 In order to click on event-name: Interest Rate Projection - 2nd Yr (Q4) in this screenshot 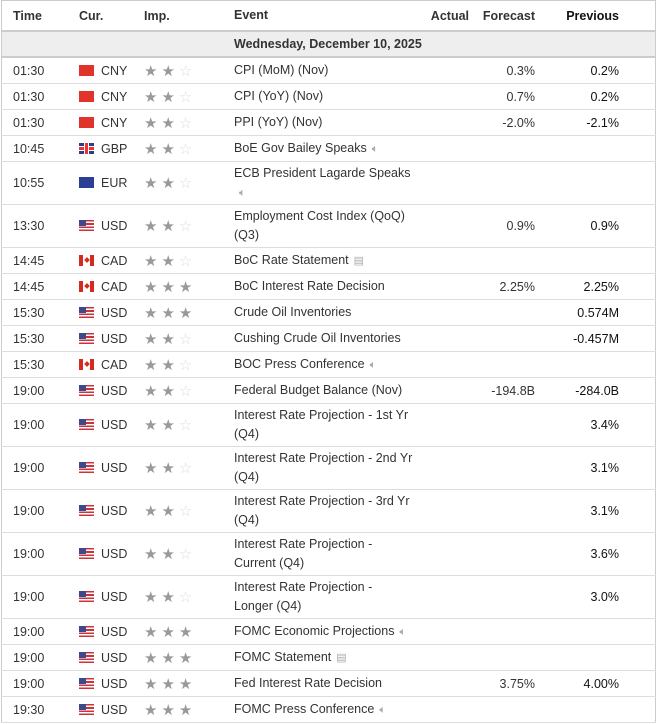, I will do `click(324, 468)`.